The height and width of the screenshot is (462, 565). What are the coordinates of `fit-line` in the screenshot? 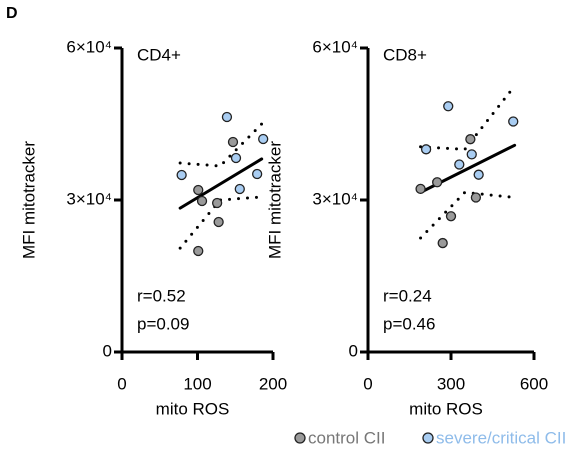 It's located at (221, 183).